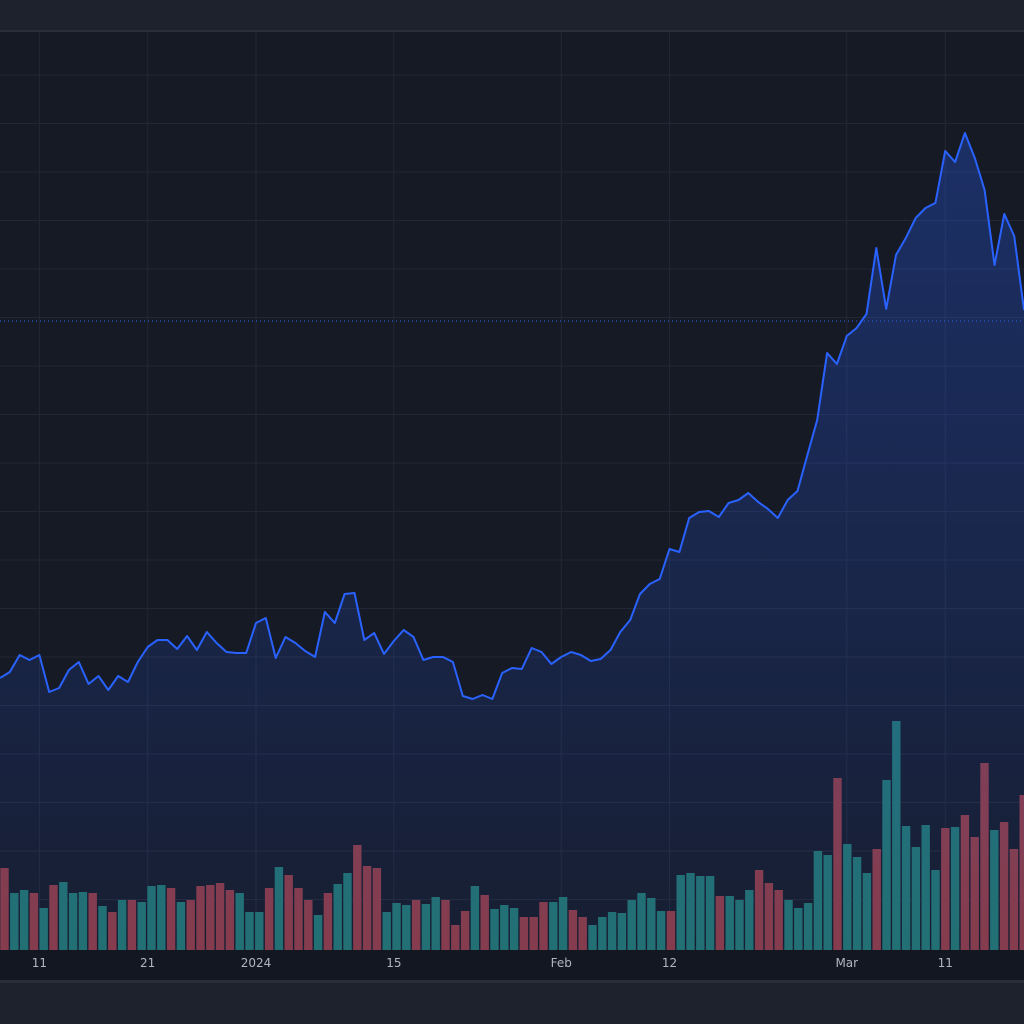  I want to click on x-tick-label: 12, so click(669, 963).